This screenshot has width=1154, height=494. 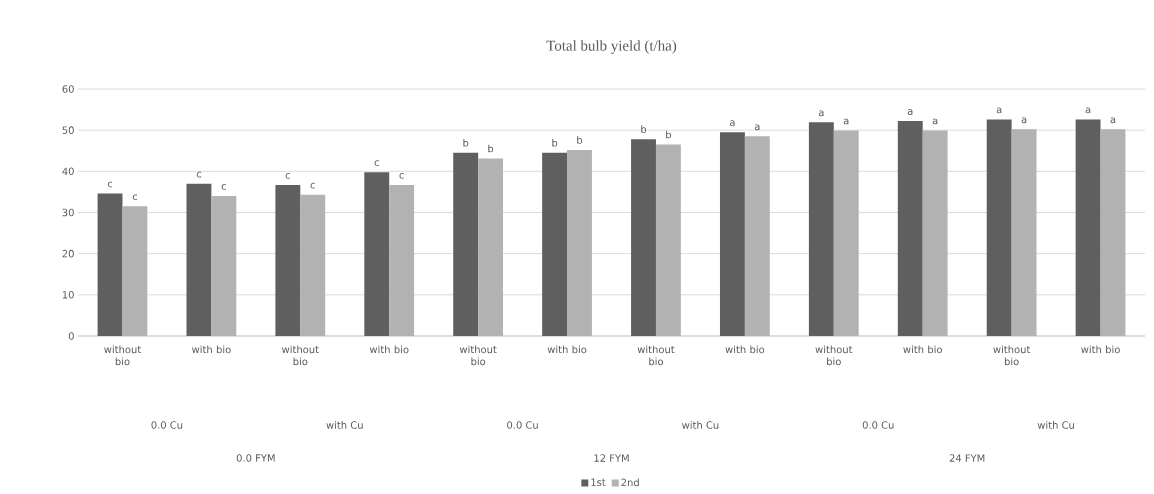 What do you see at coordinates (611, 47) in the screenshot?
I see `chart-title: Total bulb yield (t/ha)` at bounding box center [611, 47].